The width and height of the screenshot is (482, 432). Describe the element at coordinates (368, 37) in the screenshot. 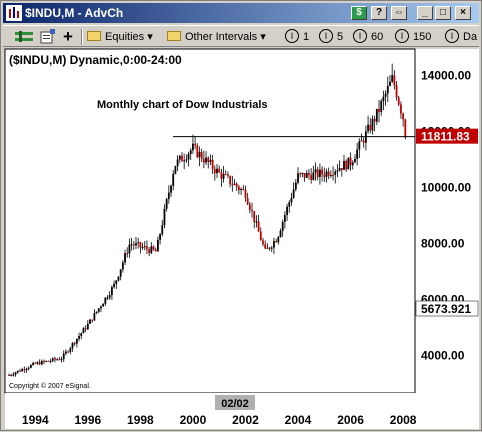

I see `interval-button-60: I 60` at that location.